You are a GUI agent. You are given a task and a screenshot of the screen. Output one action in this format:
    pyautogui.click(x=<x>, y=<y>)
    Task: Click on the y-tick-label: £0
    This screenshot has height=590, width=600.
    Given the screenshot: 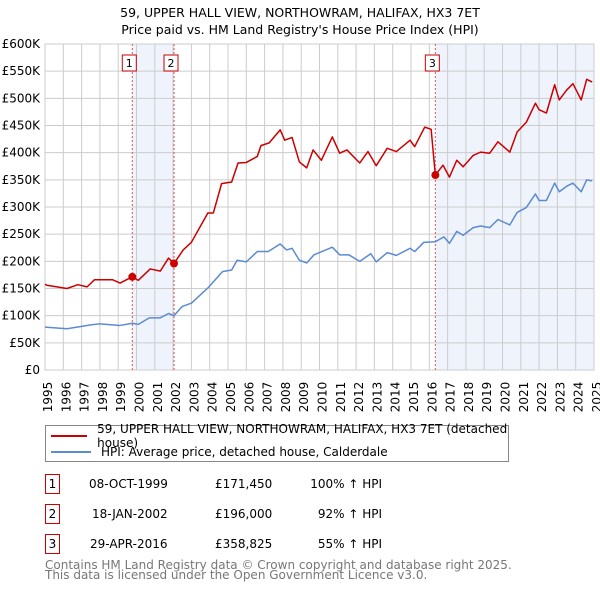 What is the action you would take?
    pyautogui.click(x=32, y=370)
    